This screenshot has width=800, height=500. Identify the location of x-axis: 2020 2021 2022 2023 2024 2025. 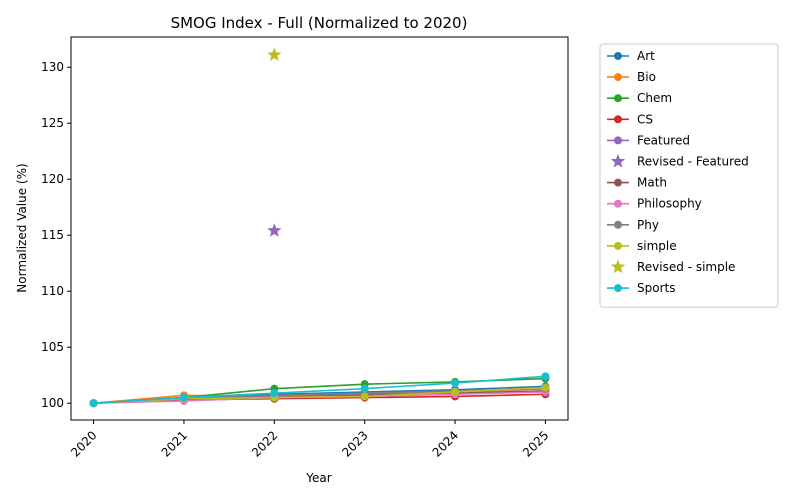
(310, 440).